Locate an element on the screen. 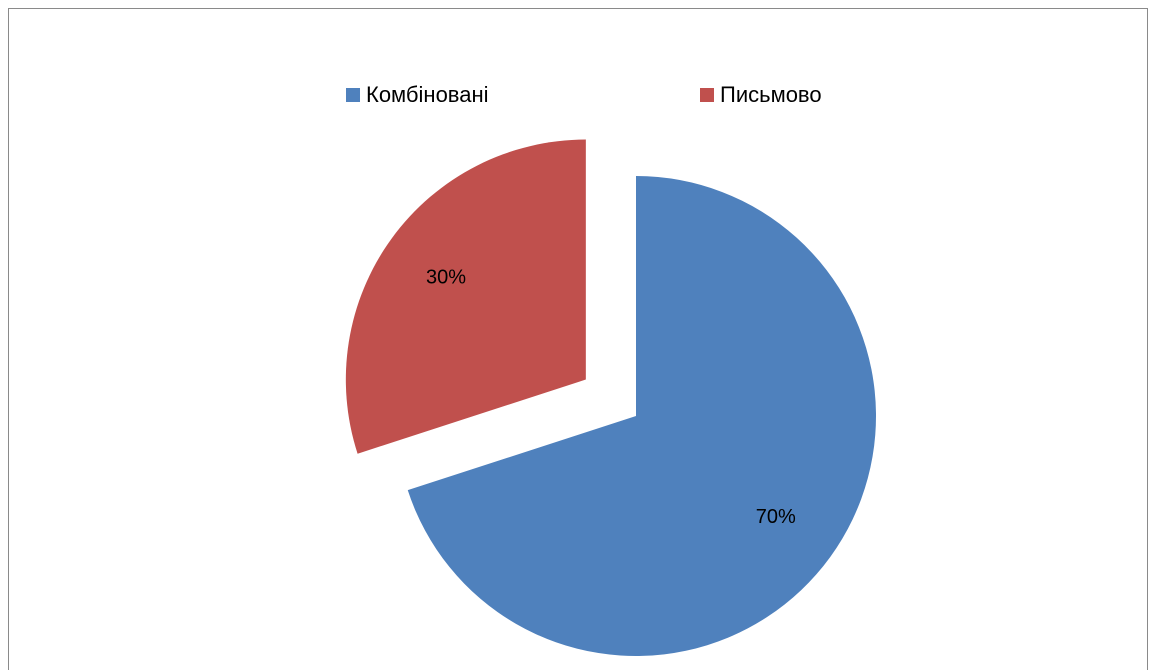 This screenshot has width=1150, height=671. pie-data-labels: 70% 30% is located at coordinates (611, 397).